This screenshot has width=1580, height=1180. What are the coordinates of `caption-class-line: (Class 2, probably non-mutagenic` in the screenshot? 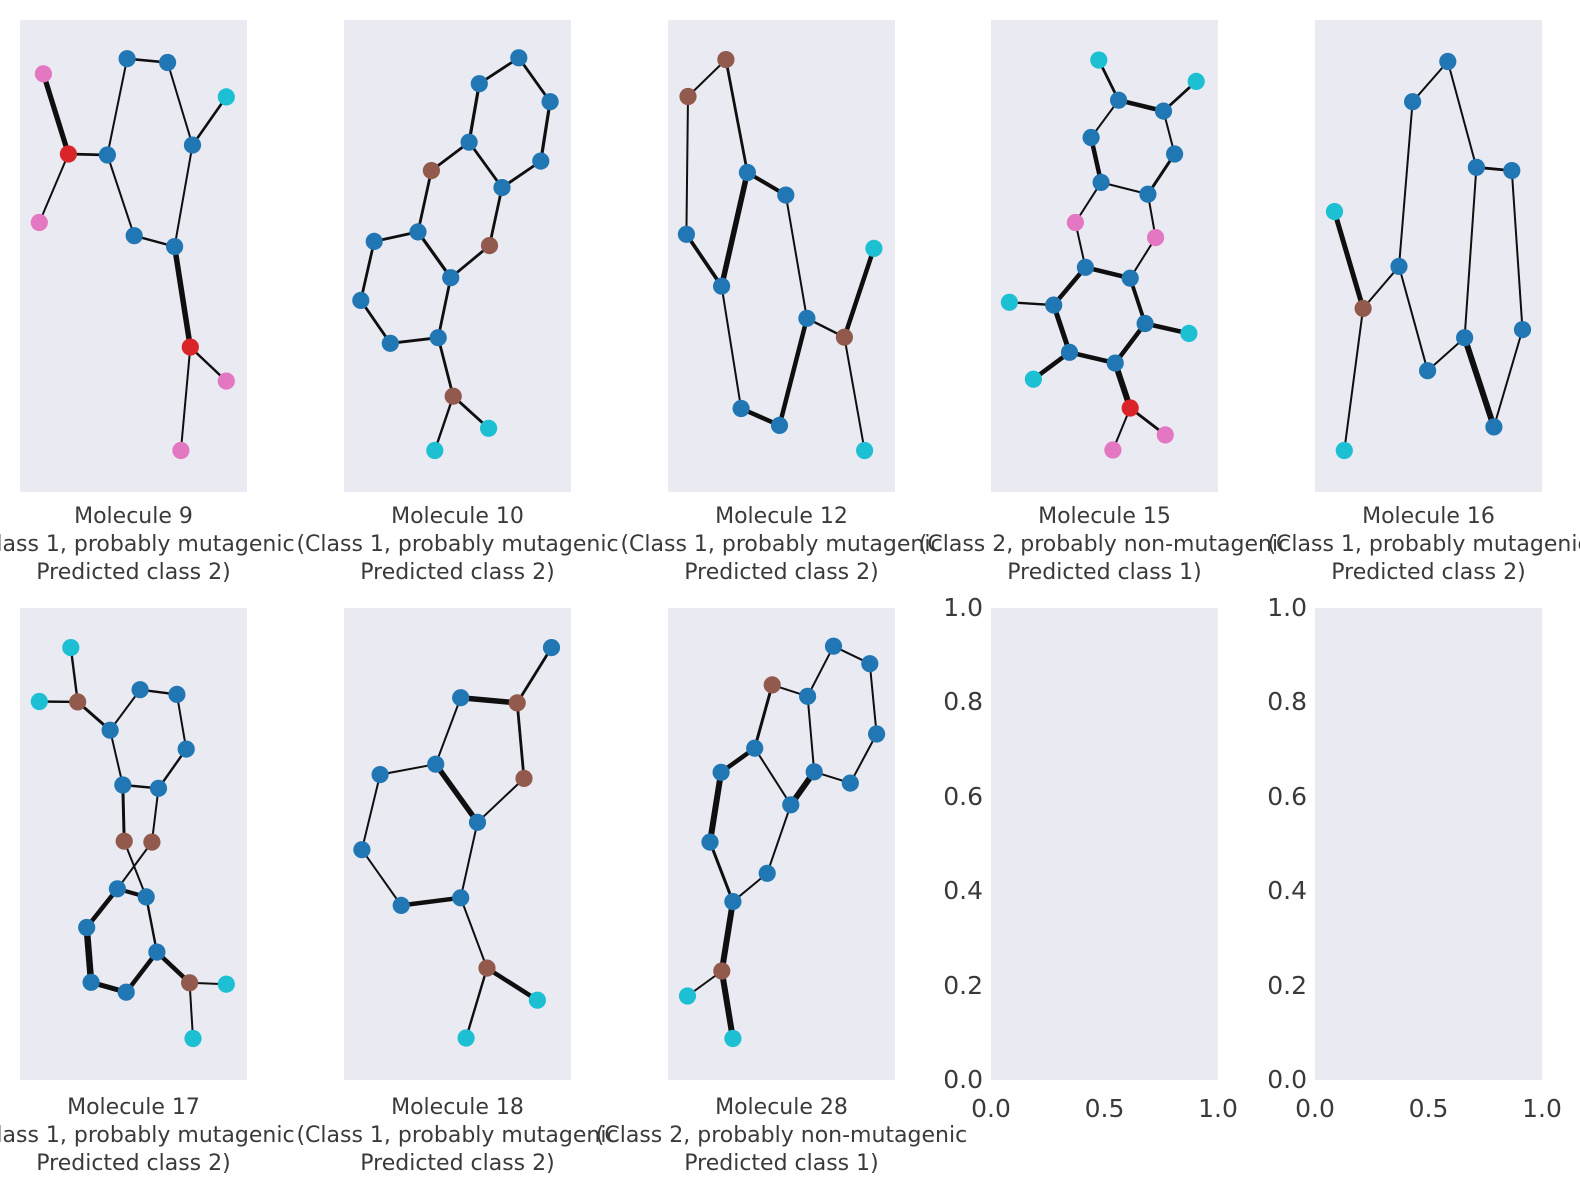 It's located at (781, 1135).